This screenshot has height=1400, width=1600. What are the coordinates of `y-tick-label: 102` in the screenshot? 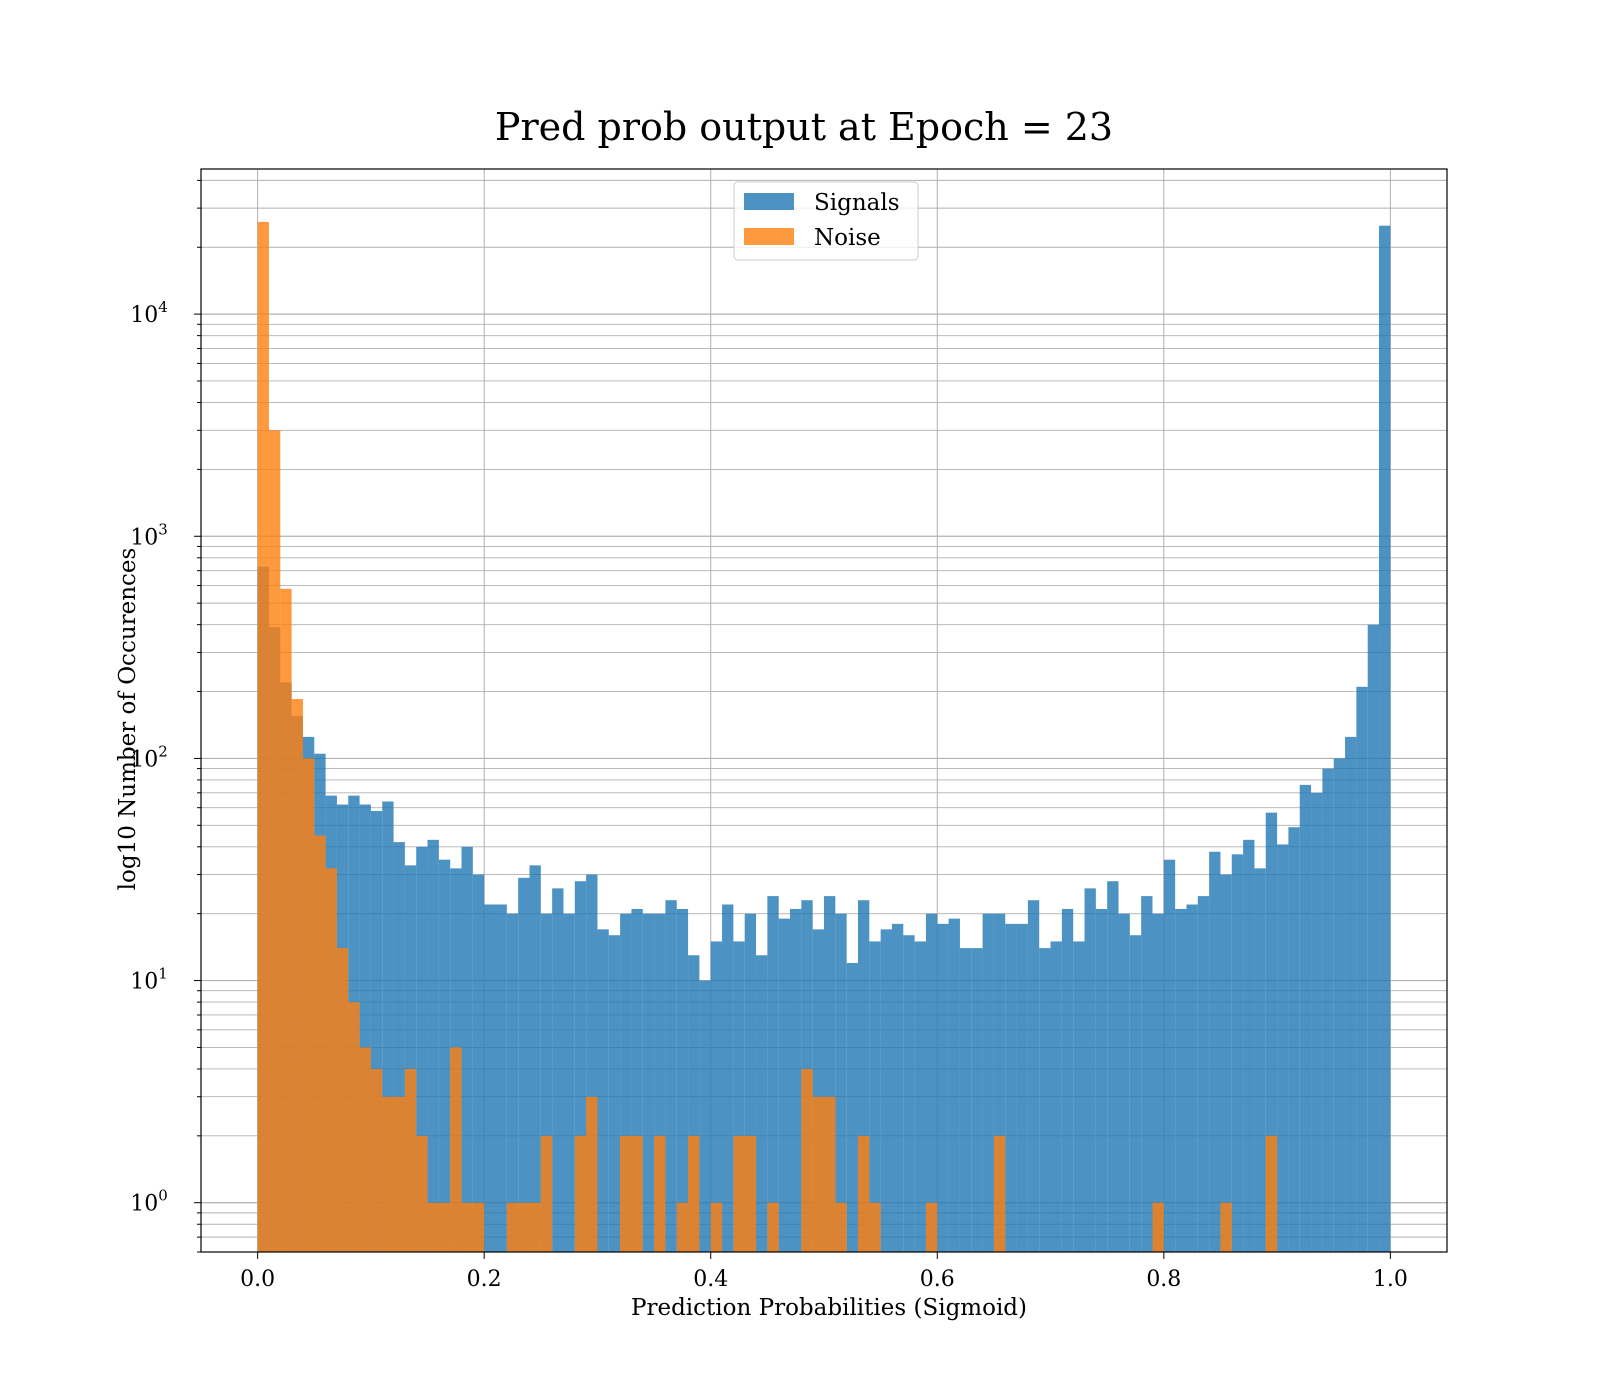 It's located at (149, 757).